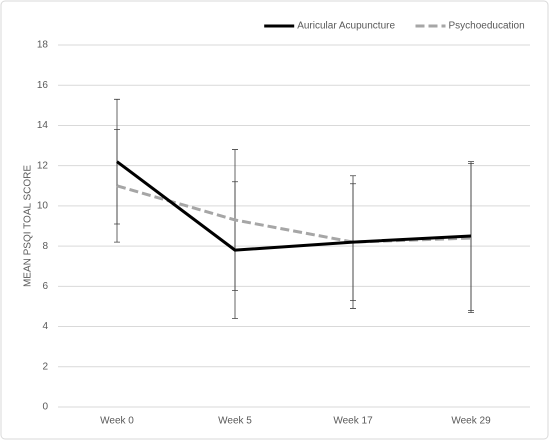 The image size is (550, 446). Describe the element at coordinates (43, 125) in the screenshot. I see `y-tick-label: 14` at that location.